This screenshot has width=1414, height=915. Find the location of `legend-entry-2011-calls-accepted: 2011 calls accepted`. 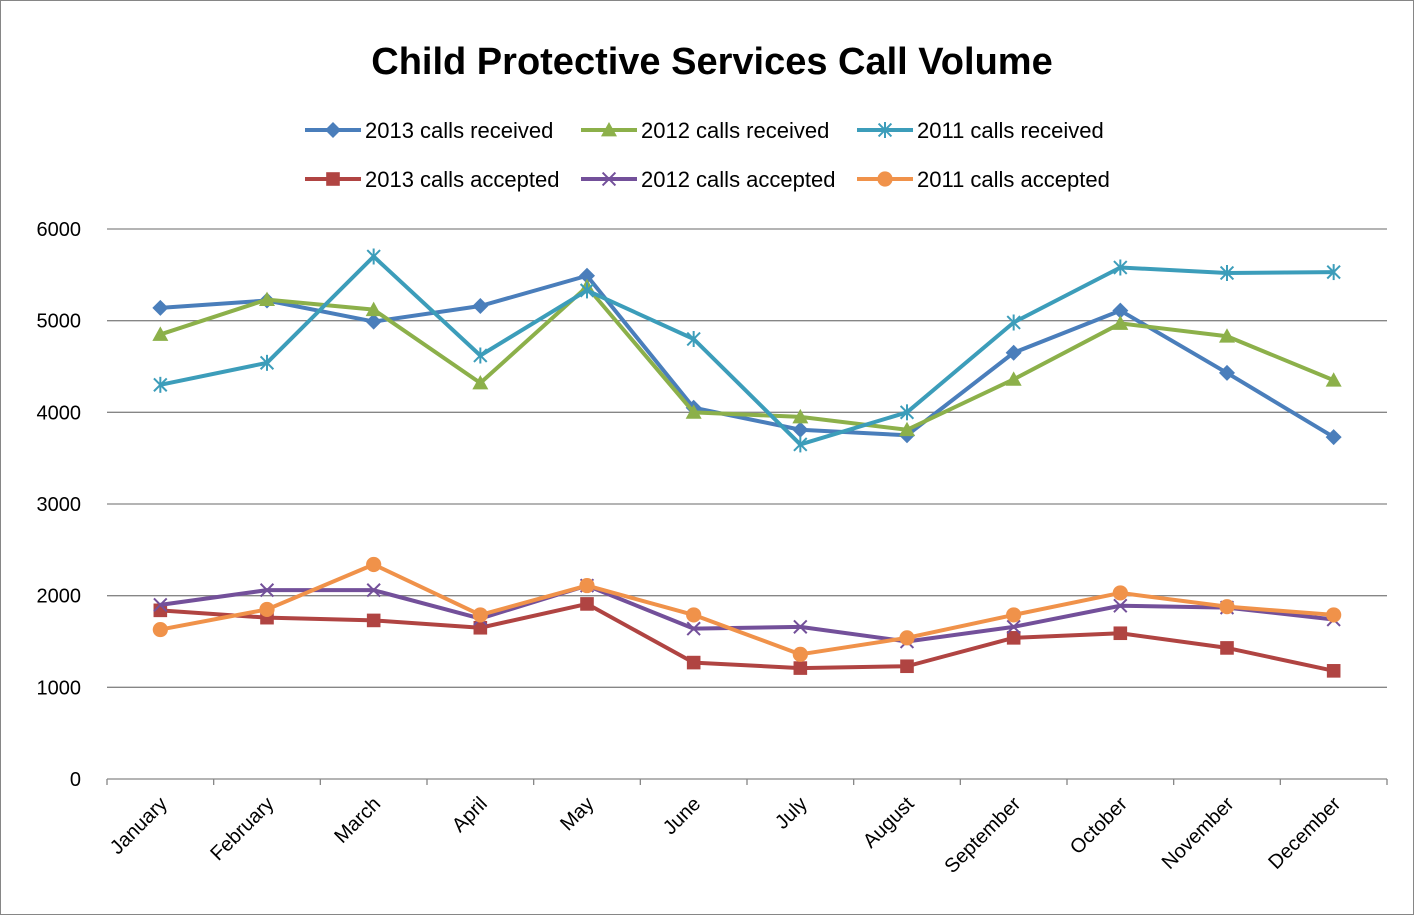

legend-entry-2011-calls-accepted: 2011 calls accepted is located at coordinates (983, 179).